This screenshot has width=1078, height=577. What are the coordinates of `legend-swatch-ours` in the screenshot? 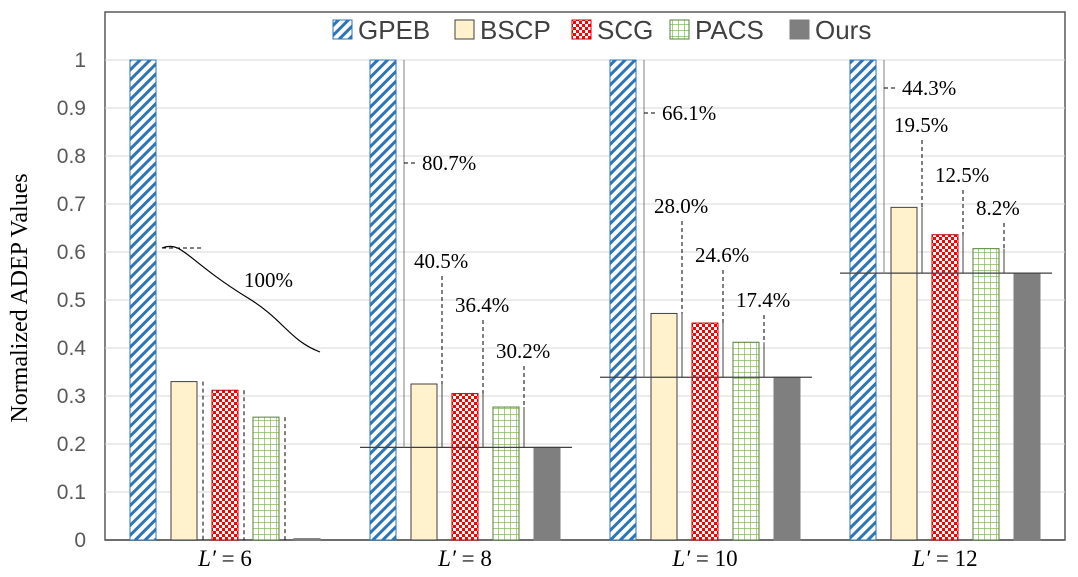 It's located at (799, 29).